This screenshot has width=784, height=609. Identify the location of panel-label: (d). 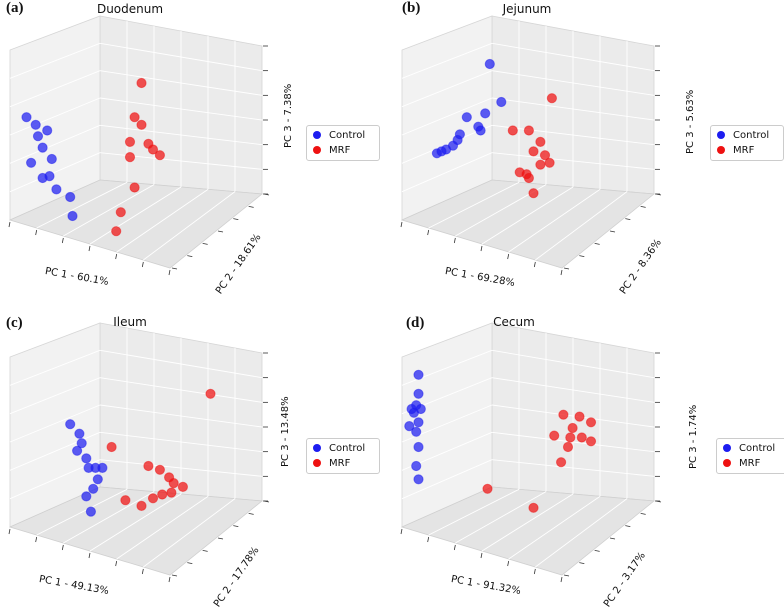
(415, 323).